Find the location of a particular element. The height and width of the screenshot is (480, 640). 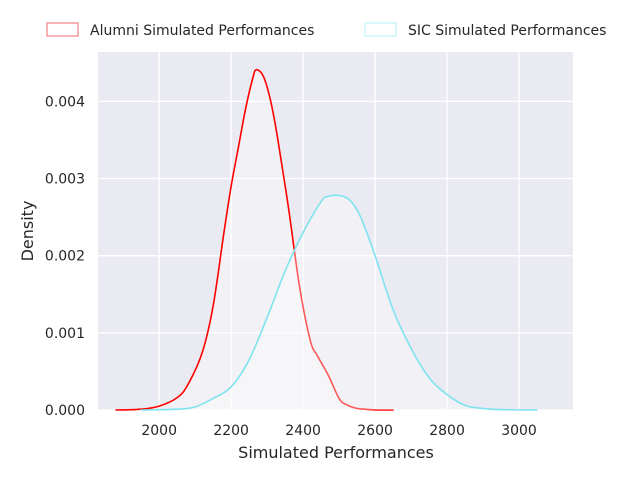

legend-swatch-sic is located at coordinates (380, 29).